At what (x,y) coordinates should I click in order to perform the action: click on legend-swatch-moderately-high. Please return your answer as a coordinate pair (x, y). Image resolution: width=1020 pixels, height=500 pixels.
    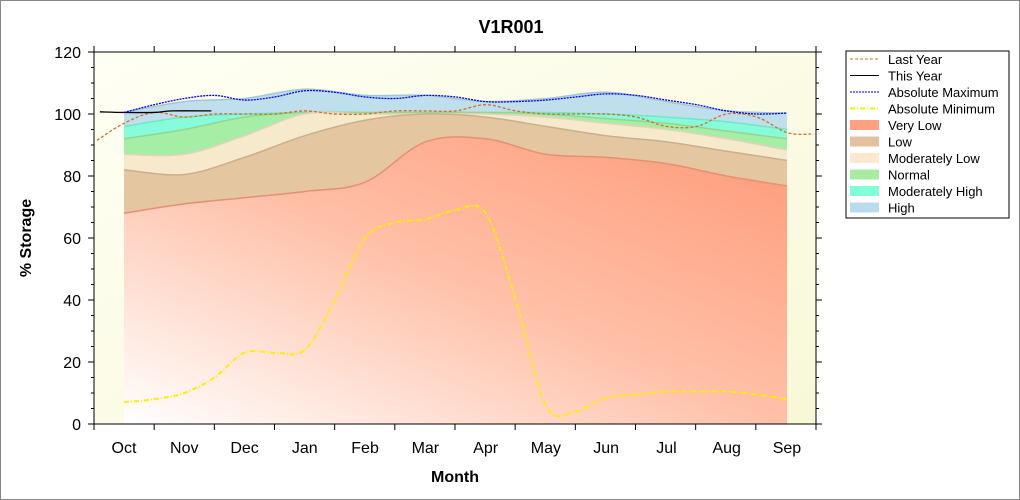
    Looking at the image, I should click on (864, 191).